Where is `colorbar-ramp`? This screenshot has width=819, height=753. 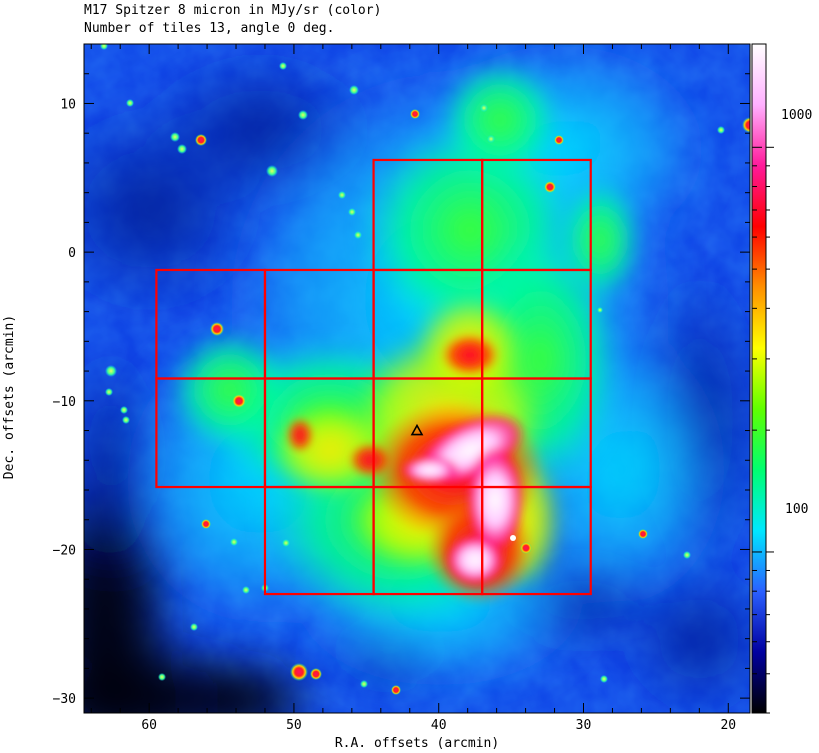 colorbar-ramp is located at coordinates (759, 378).